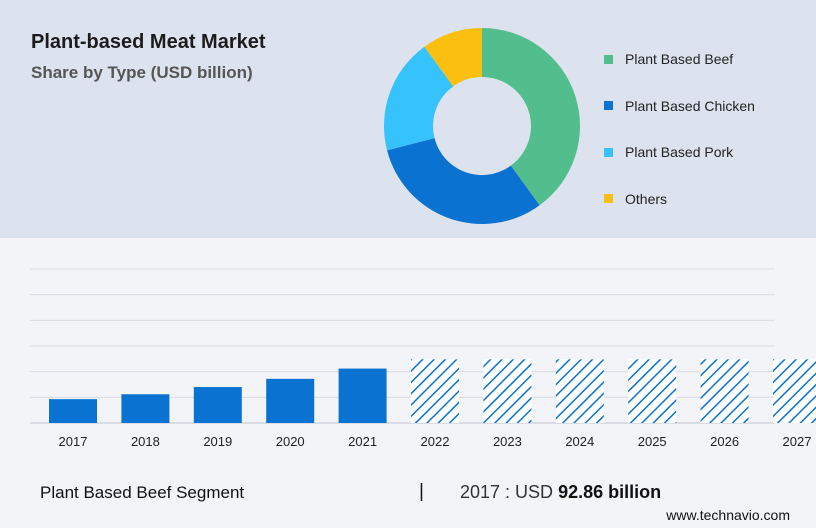 The image size is (816, 528). I want to click on segment-label: Plant Based Beef Segment, so click(142, 492).